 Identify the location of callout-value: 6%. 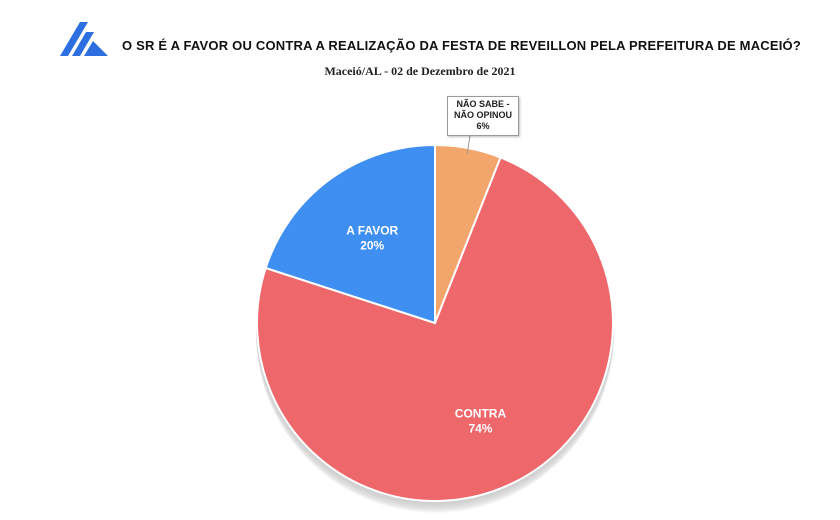
(483, 126).